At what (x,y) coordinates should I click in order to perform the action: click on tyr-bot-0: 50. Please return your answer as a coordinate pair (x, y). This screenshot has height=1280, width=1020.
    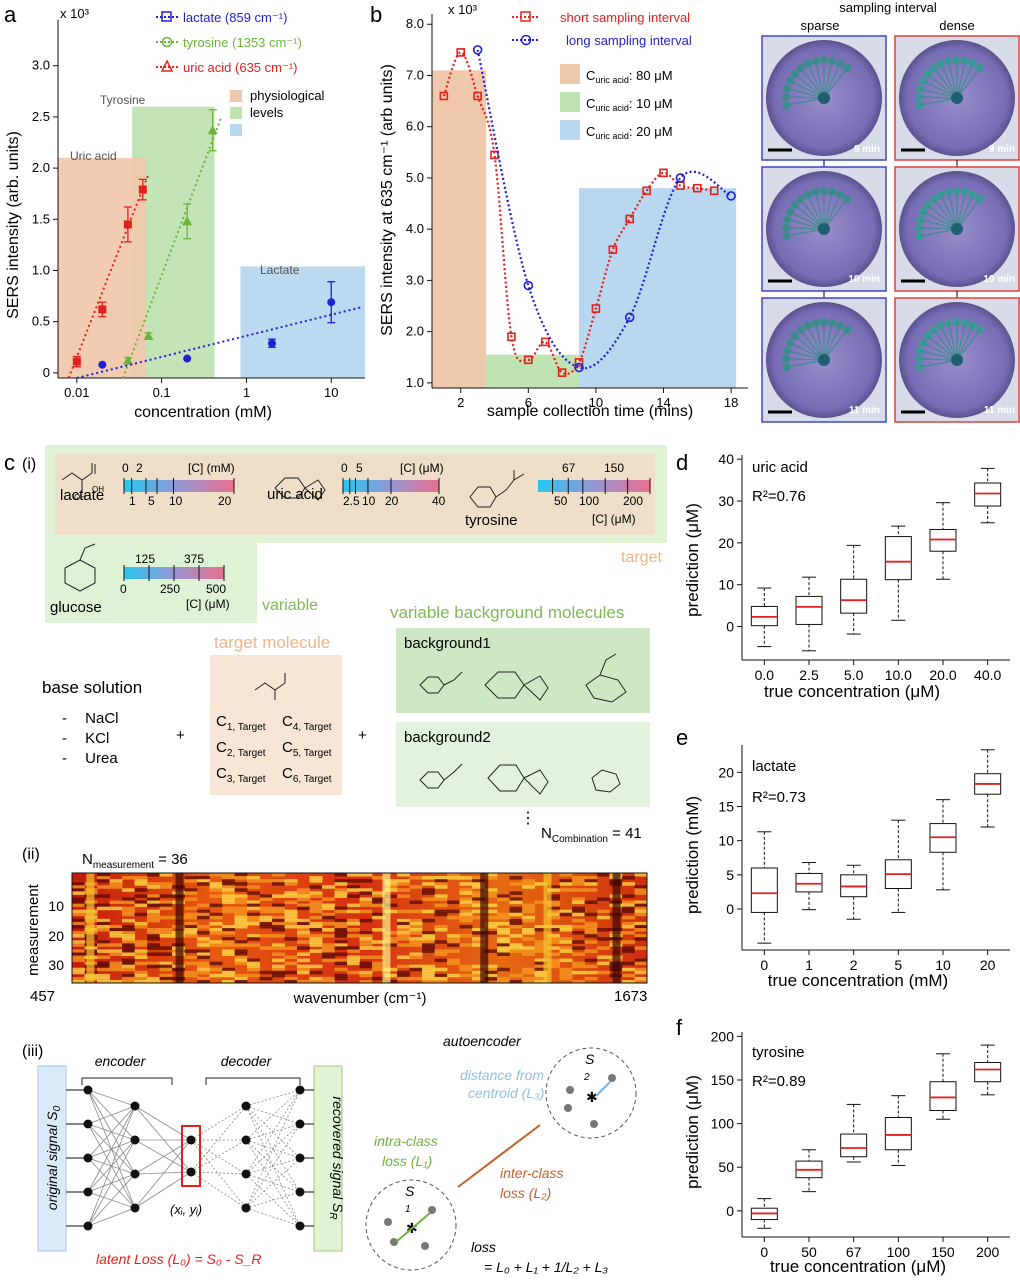
    Looking at the image, I should click on (561, 501).